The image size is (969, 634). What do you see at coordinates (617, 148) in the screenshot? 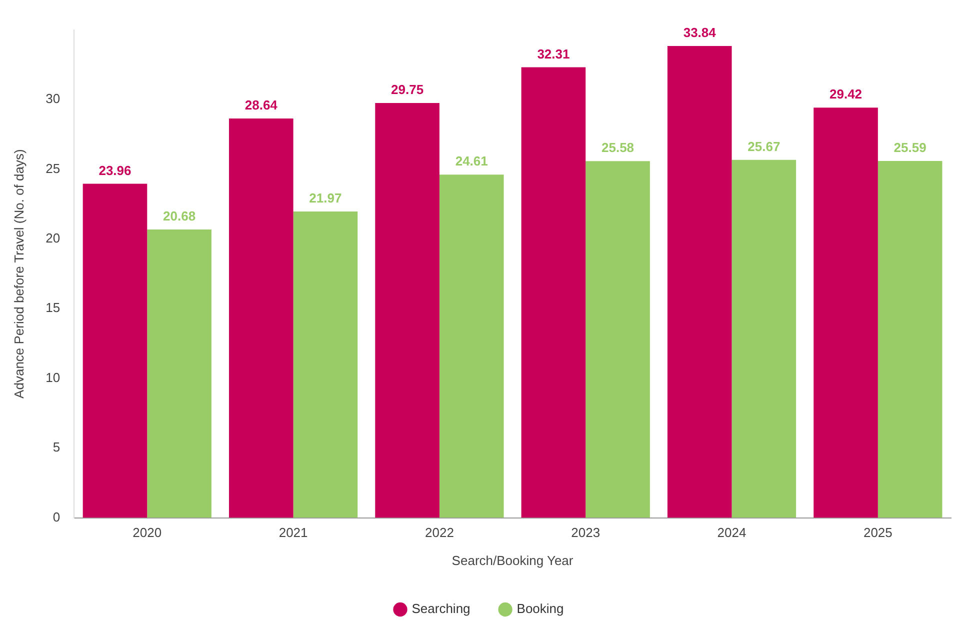
I see `data-label: 25.58` at bounding box center [617, 148].